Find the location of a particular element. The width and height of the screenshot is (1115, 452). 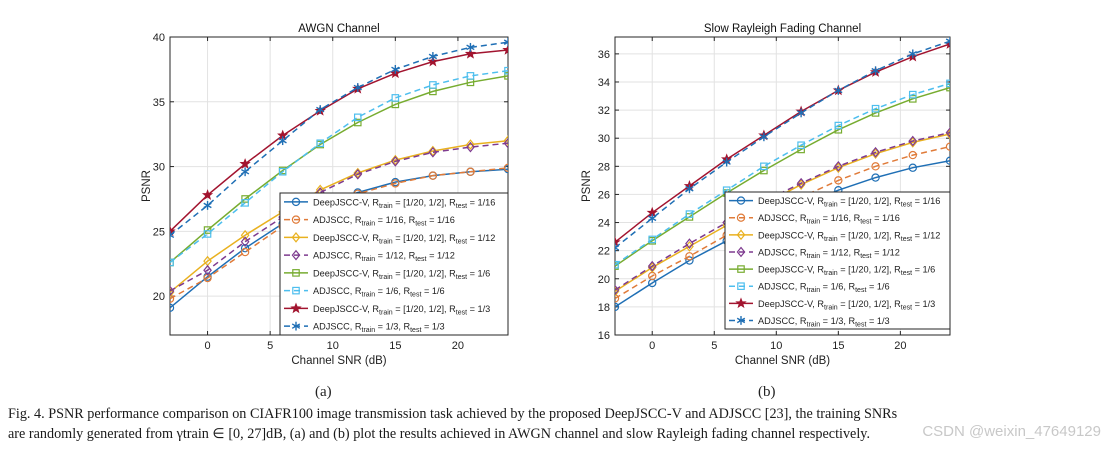

x-axis-label: Channel SNR (dB) is located at coordinates (338, 361).